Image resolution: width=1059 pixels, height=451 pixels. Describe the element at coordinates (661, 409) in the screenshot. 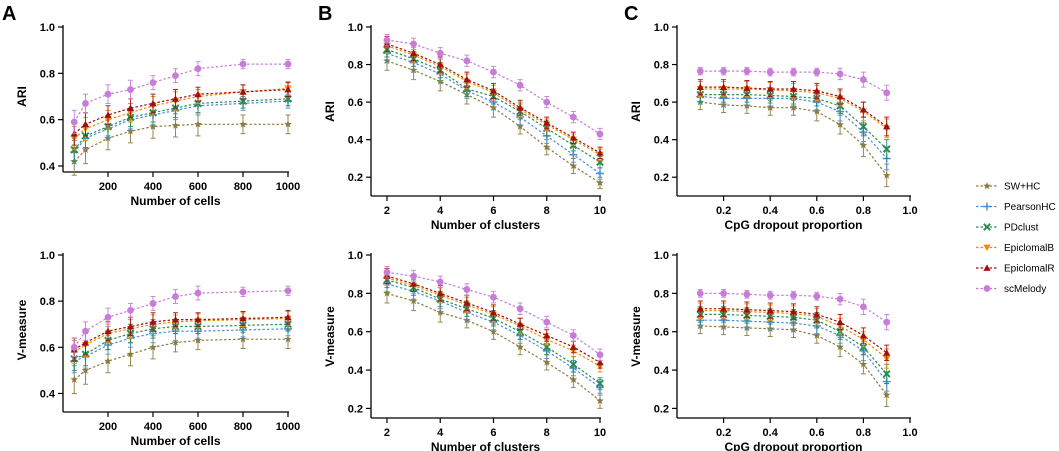

I see `y-tick-label: 0.2` at that location.